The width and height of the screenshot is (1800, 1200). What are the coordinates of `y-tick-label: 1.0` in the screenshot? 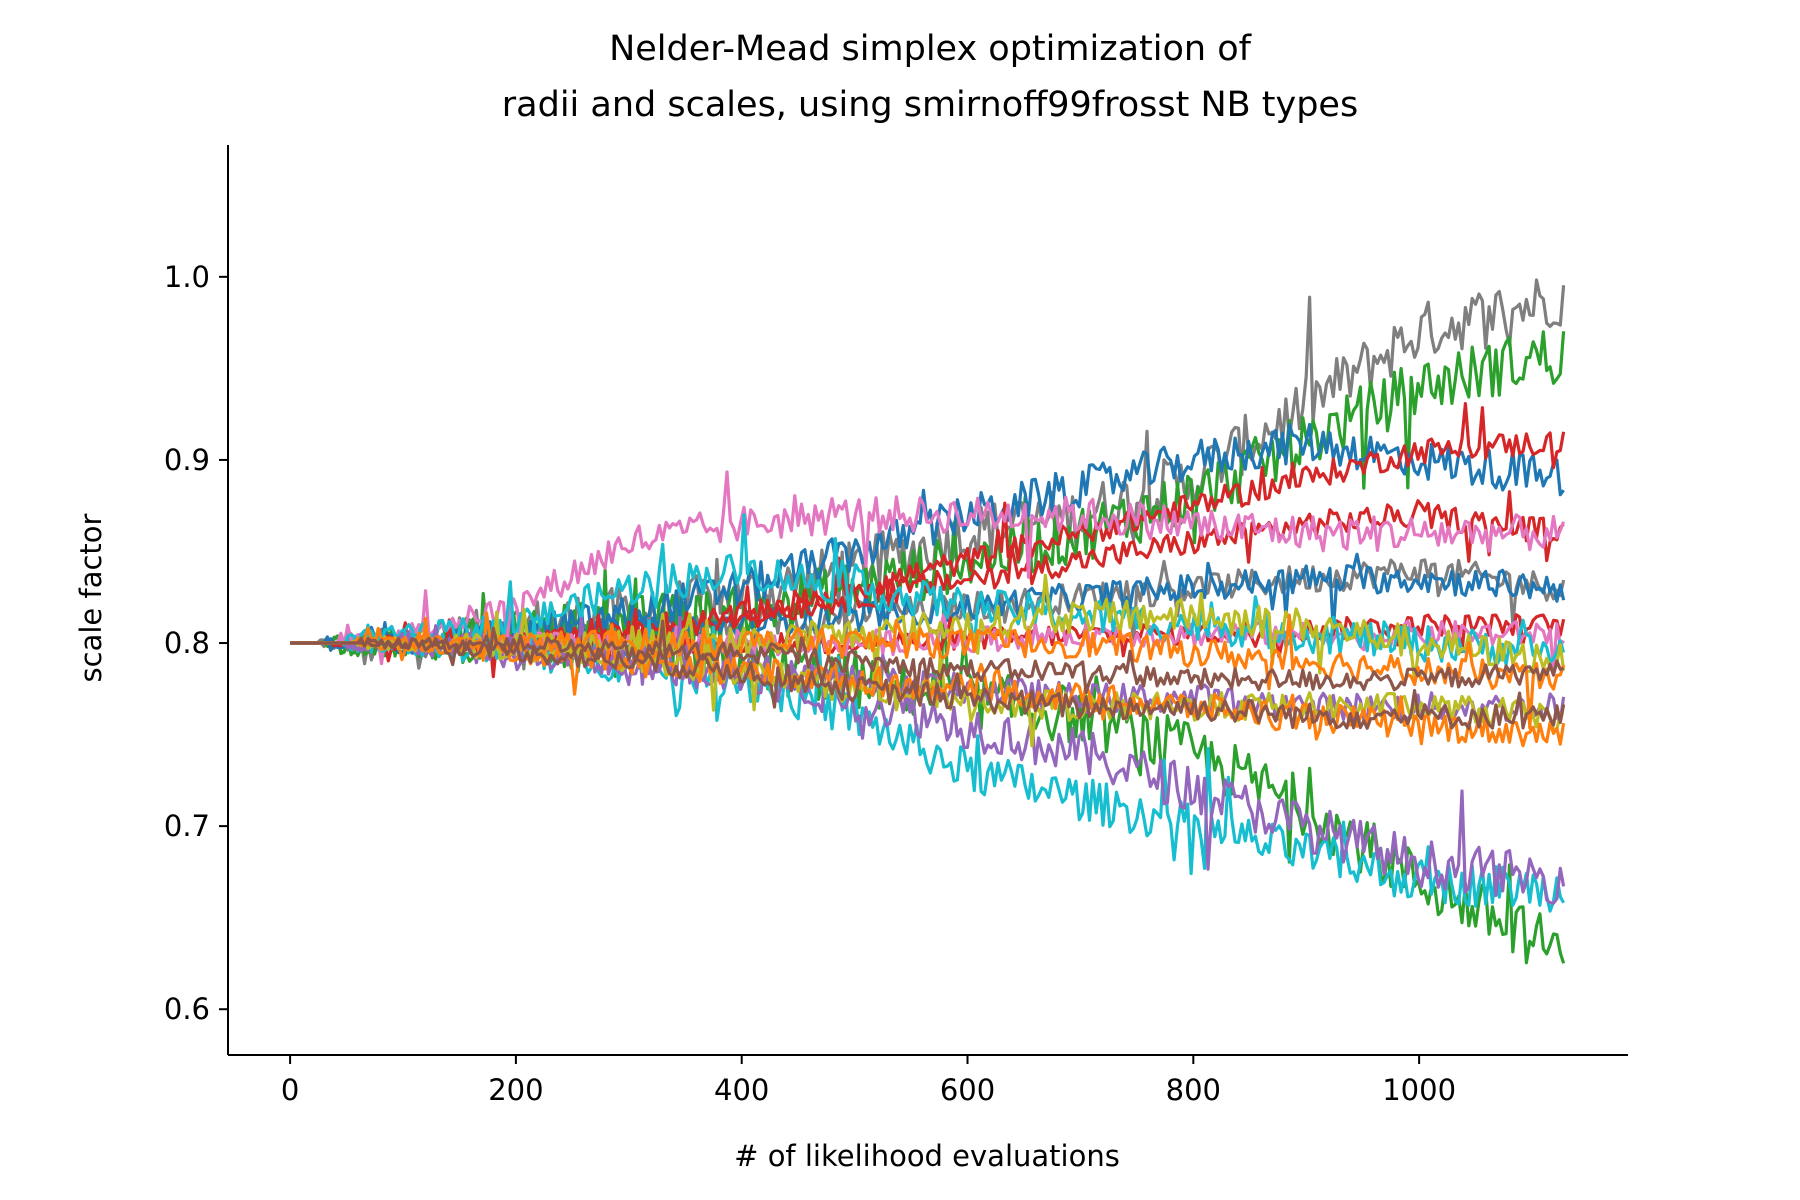 It's located at (187, 277).